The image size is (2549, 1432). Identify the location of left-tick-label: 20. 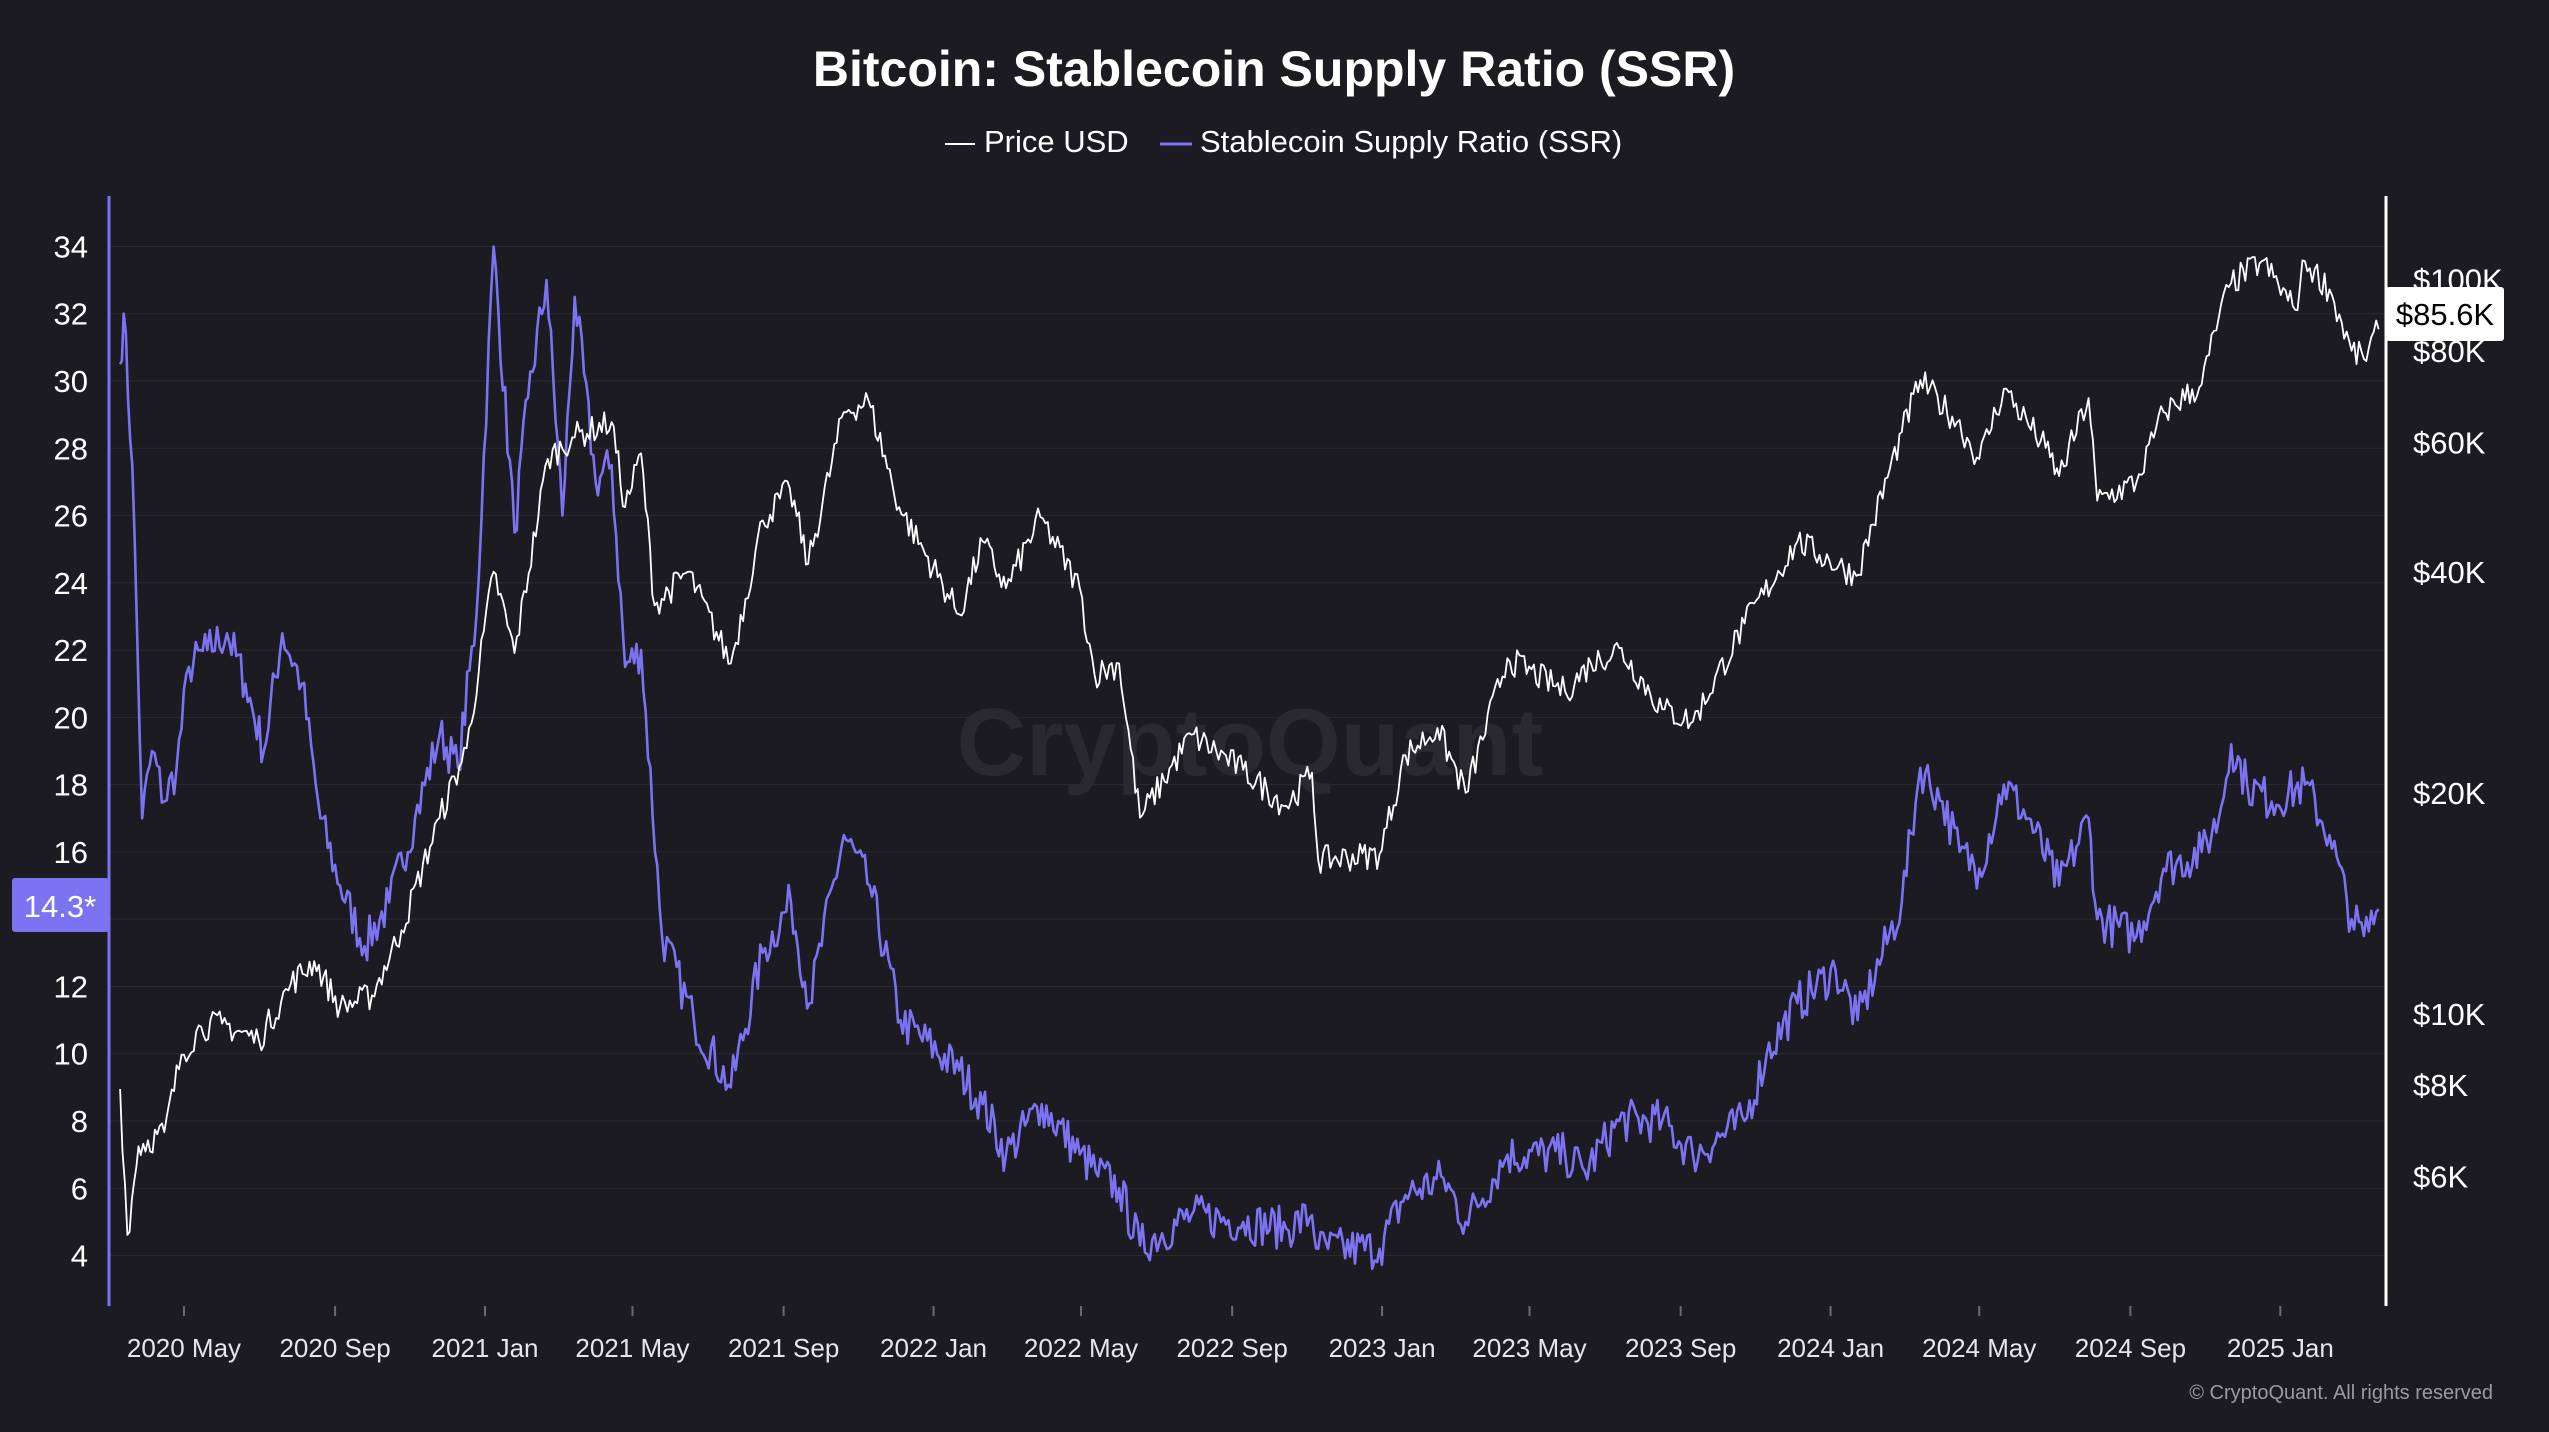
(71, 717).